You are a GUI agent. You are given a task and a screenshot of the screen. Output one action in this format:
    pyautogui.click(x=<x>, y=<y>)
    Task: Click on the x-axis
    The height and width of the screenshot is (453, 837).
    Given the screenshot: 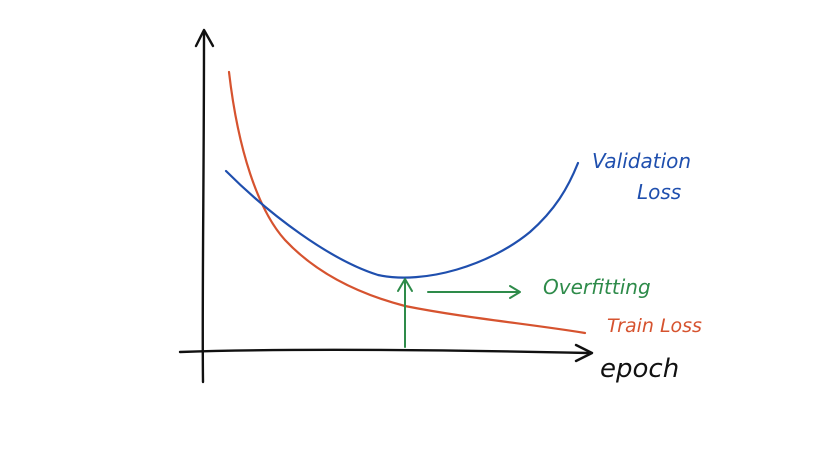 What is the action you would take?
    pyautogui.click(x=384, y=351)
    